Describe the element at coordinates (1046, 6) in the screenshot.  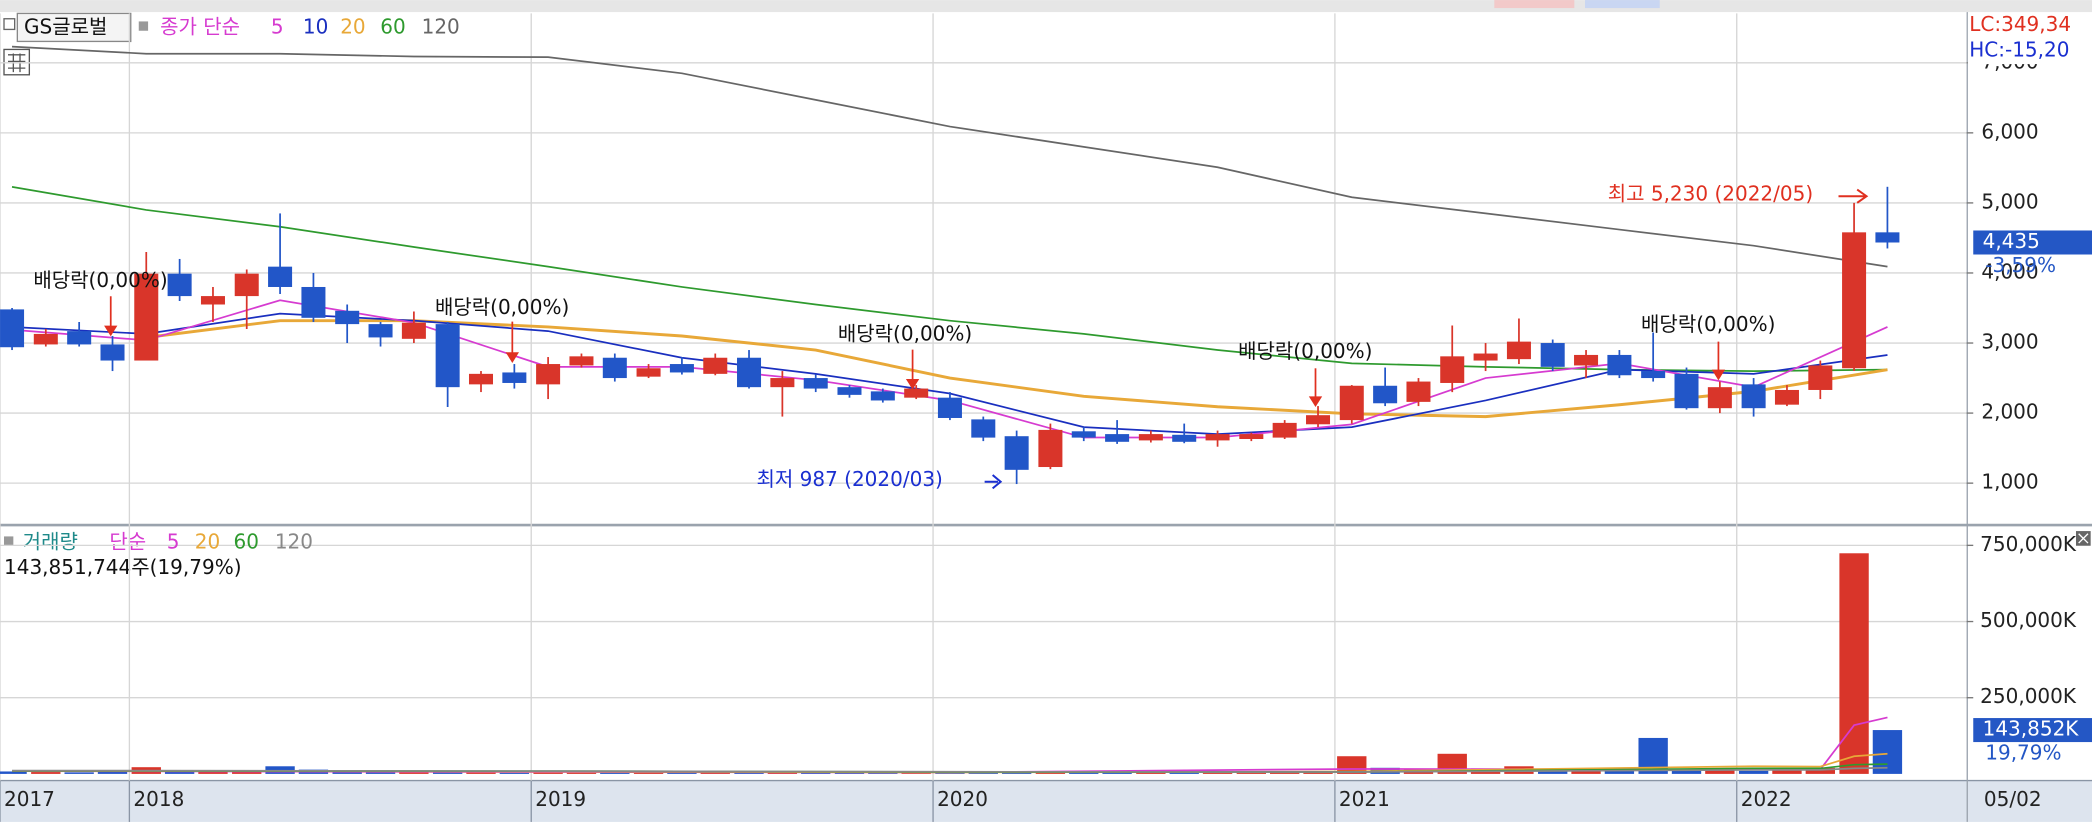
I see `top-strip` at that location.